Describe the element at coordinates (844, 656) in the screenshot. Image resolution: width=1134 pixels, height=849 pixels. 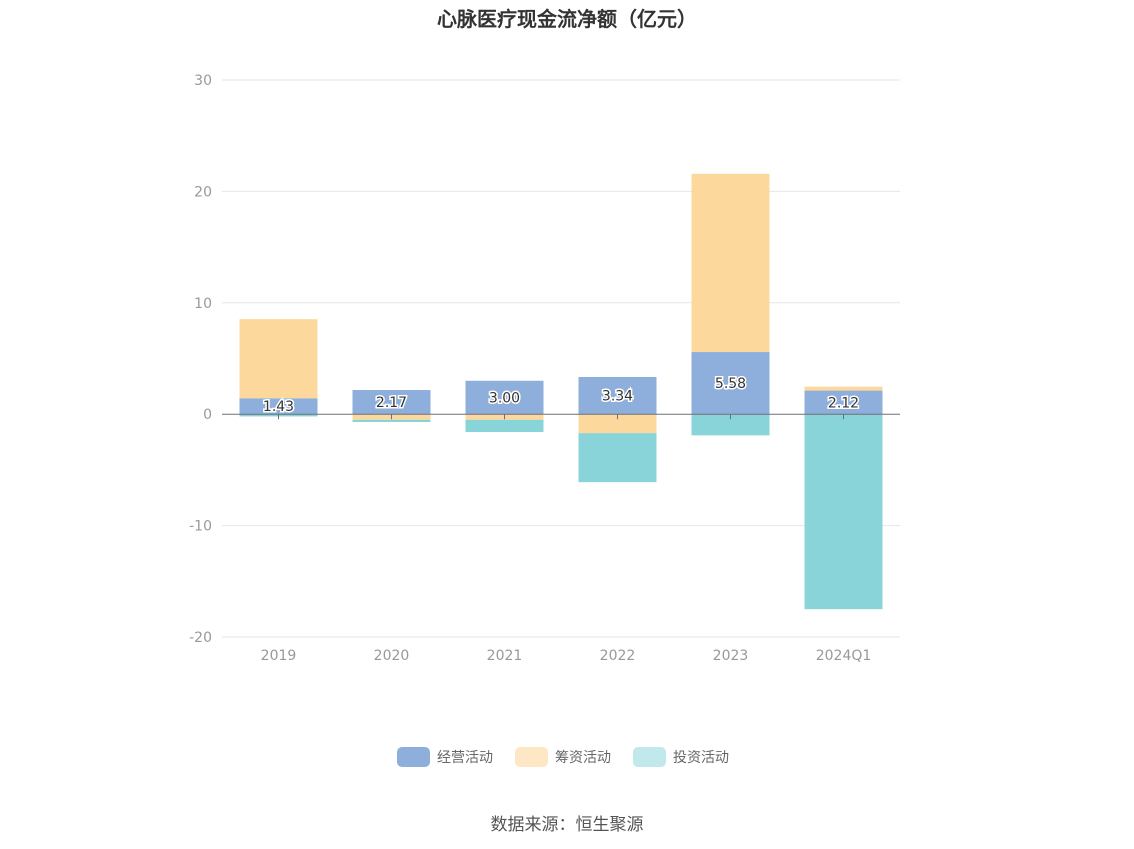
I see `x-tick-label: 2024Q1` at that location.